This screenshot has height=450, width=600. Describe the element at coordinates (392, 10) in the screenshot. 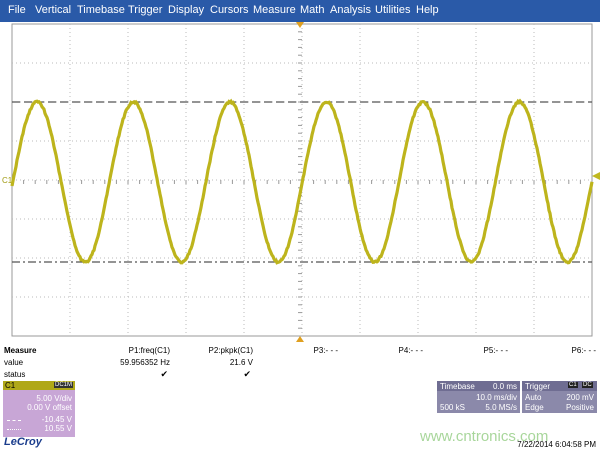

I see `menu-item: Utilities` at that location.